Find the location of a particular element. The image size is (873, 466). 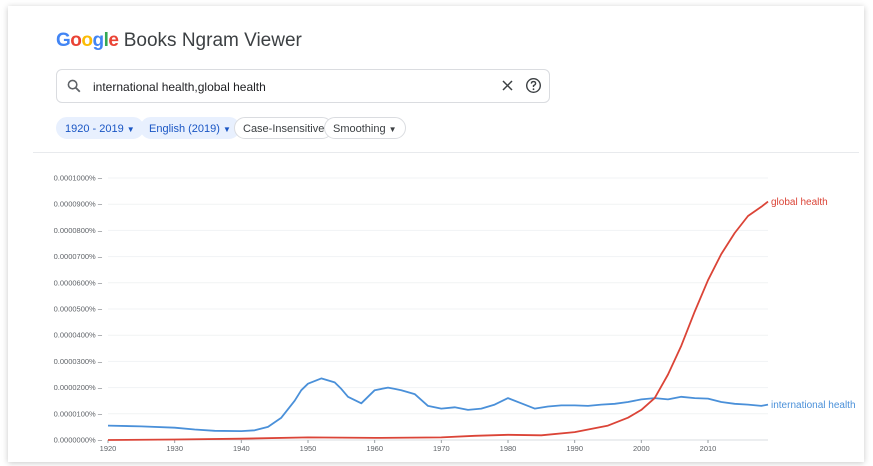

y-tick-label: 0.0000900% – is located at coordinates (78, 204).